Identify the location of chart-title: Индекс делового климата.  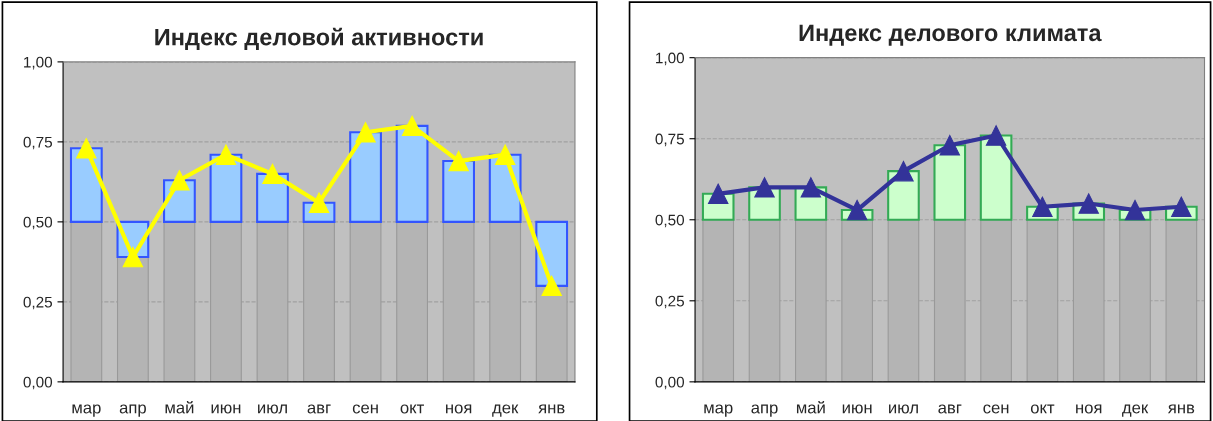
(950, 35).